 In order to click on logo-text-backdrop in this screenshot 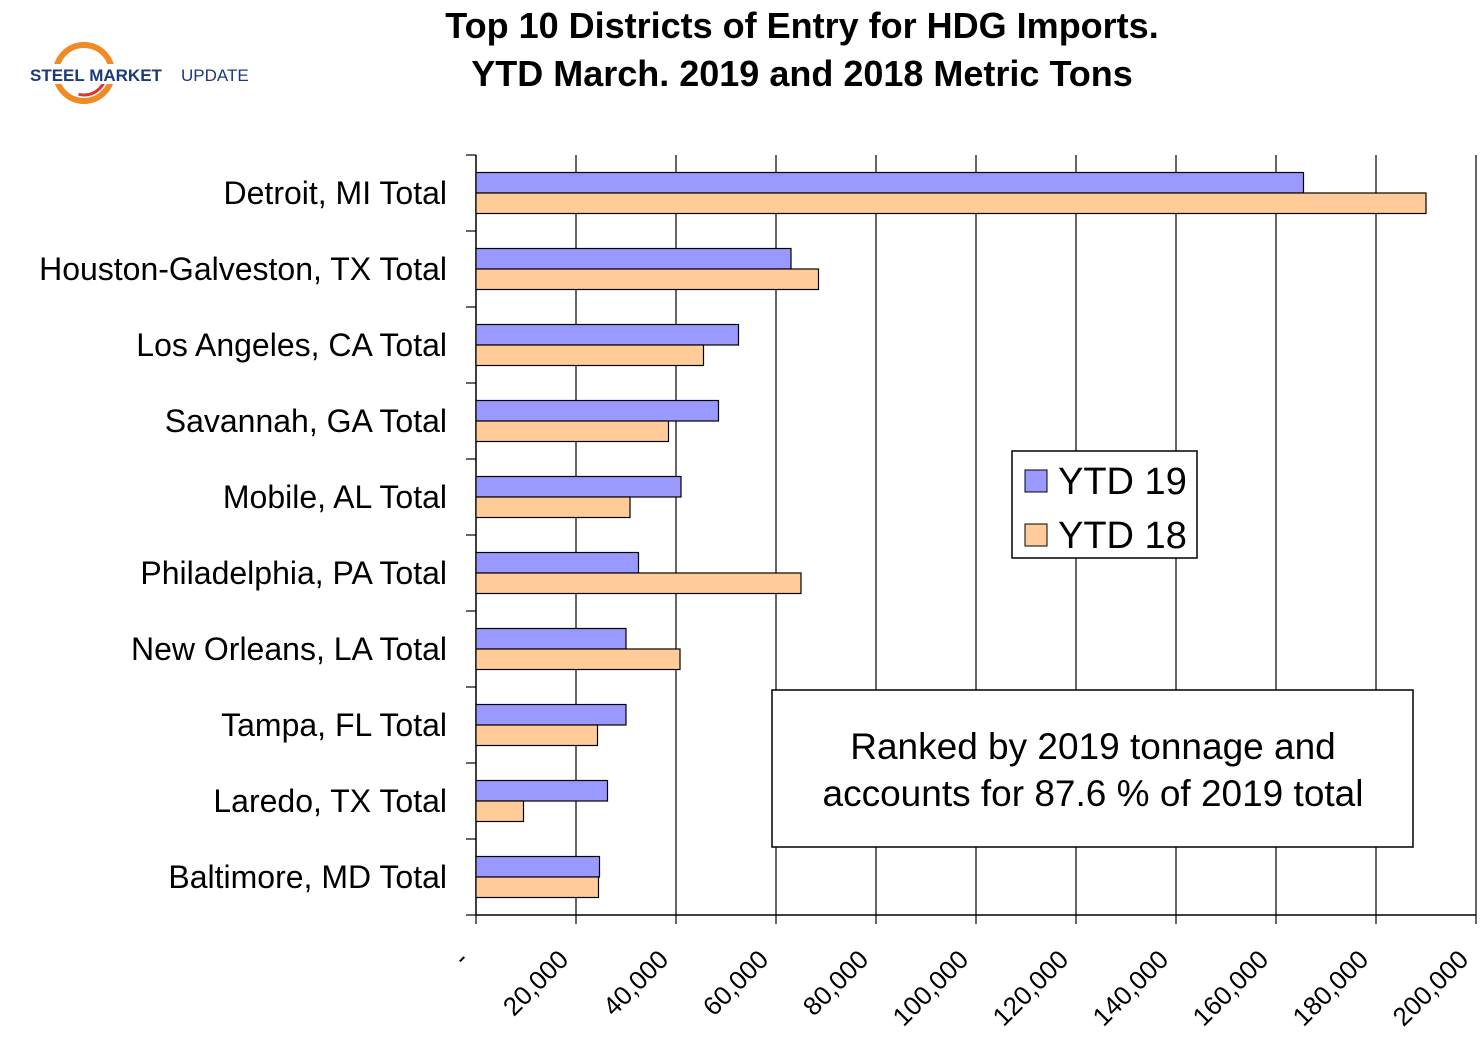, I will do `click(103, 74)`.